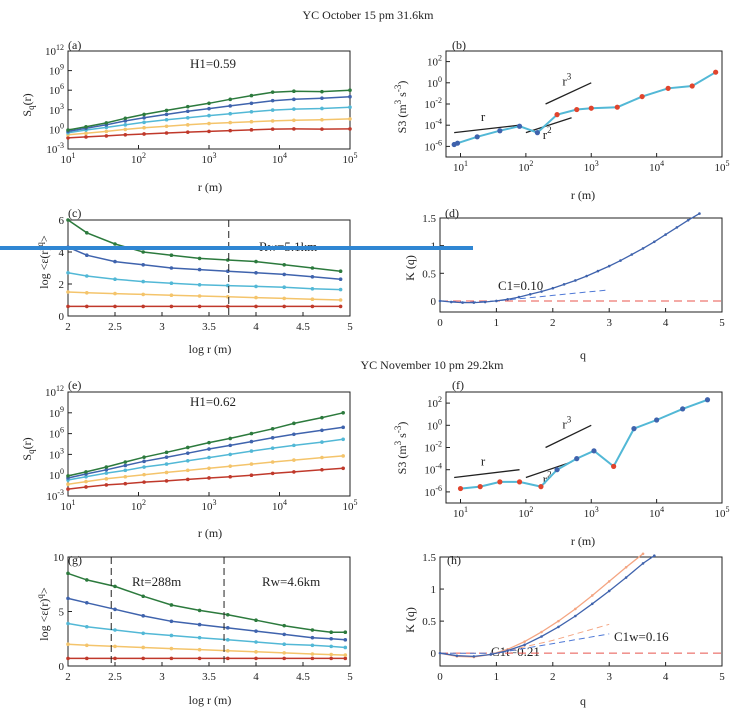 The height and width of the screenshot is (714, 737). Describe the element at coordinates (440, 323) in the screenshot. I see `x-tick-label: 0` at that location.